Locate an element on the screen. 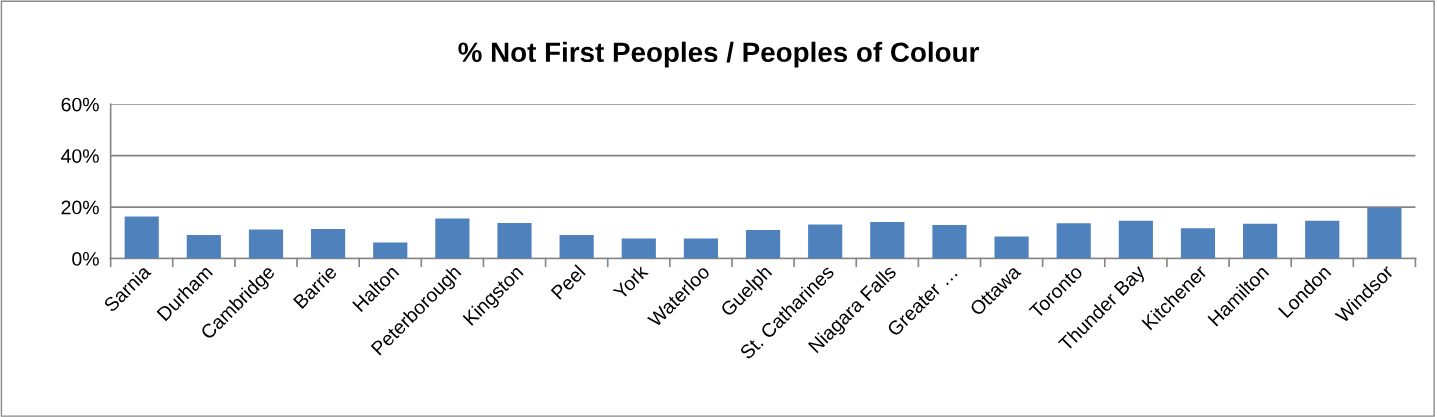 This screenshot has width=1437, height=417. x-tick-label: York is located at coordinates (630, 282).